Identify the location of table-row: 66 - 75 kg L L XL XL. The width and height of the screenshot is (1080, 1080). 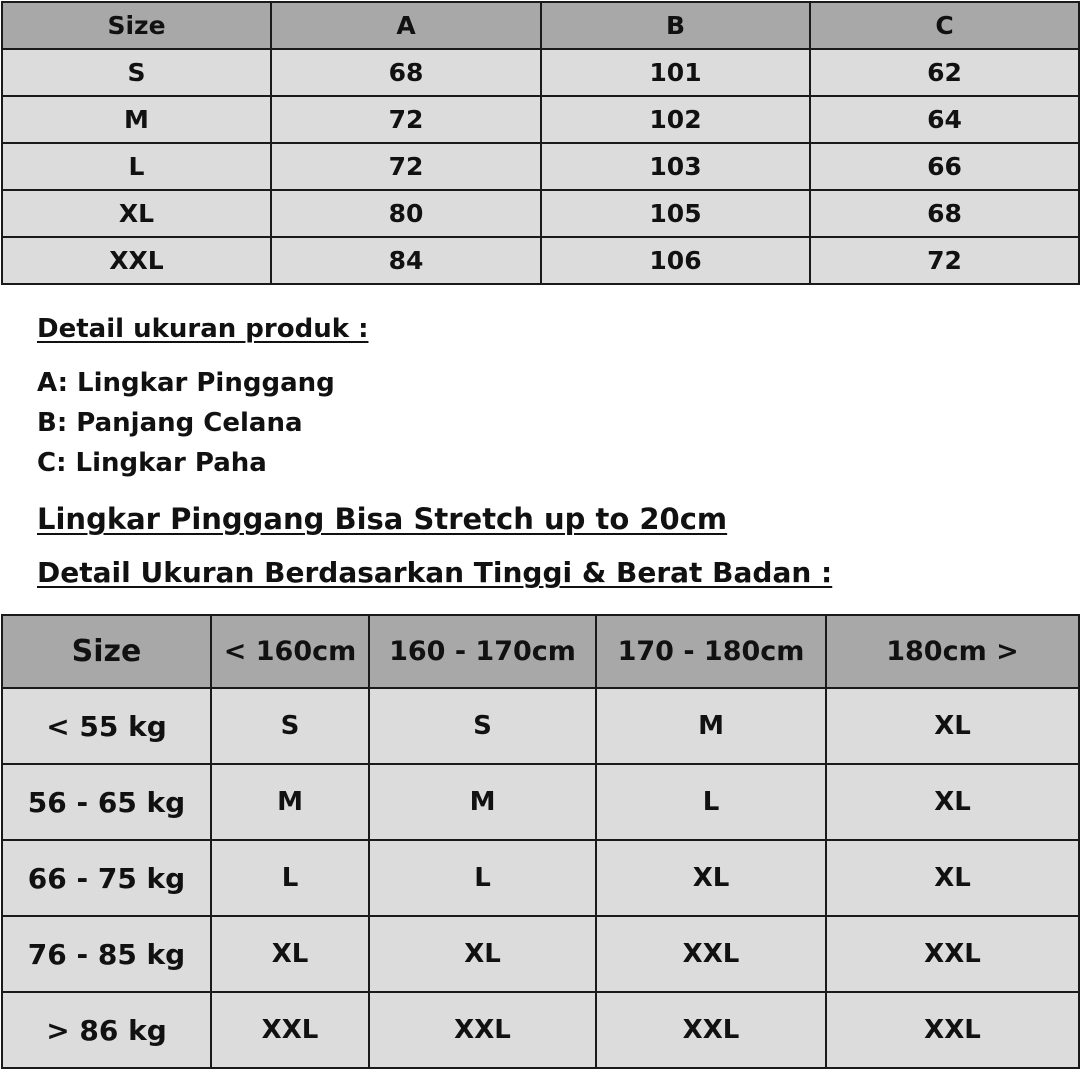
(540, 878).